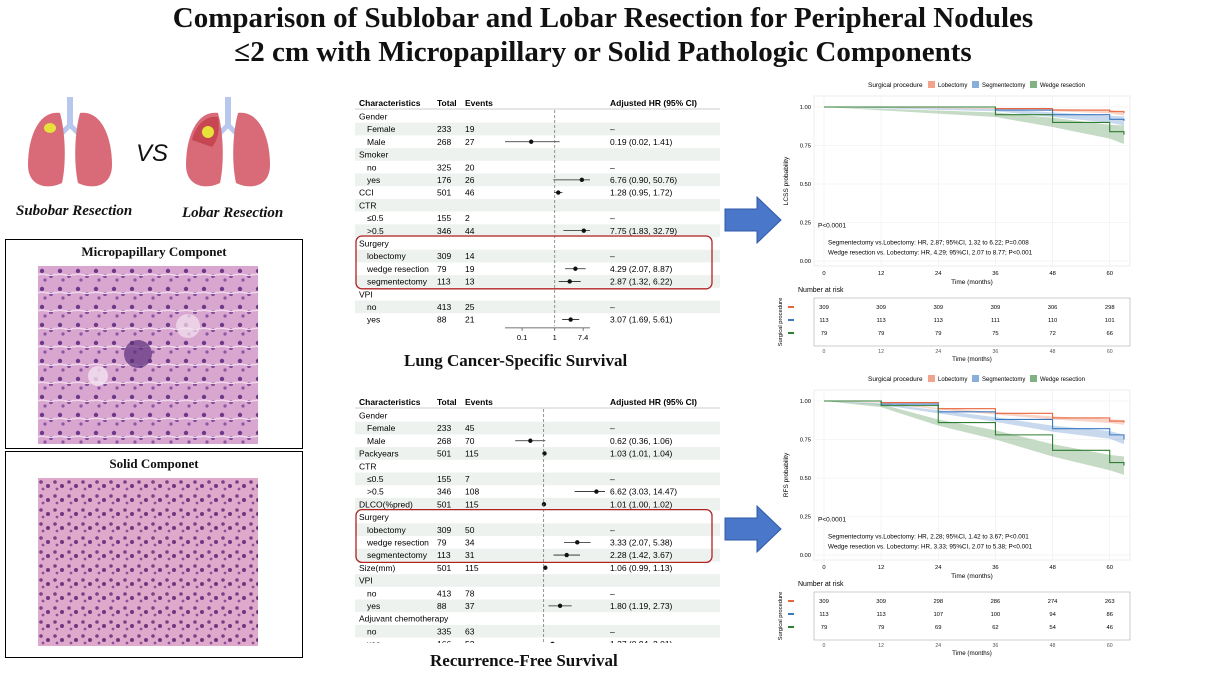  I want to click on forest-row-events: 52, so click(470, 641).